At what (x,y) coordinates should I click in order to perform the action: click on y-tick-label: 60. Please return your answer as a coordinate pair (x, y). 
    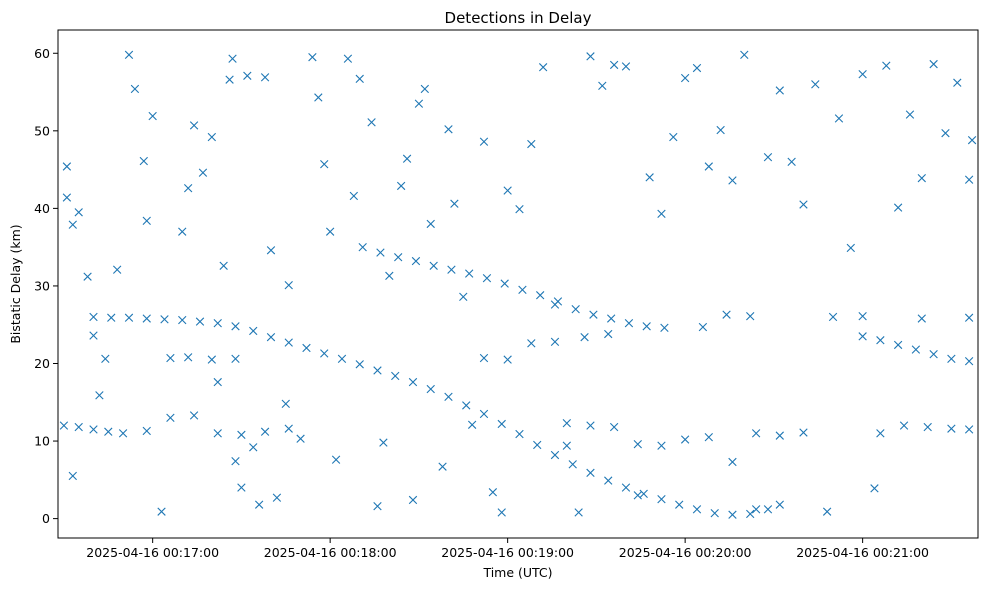
    Looking at the image, I should click on (42, 53).